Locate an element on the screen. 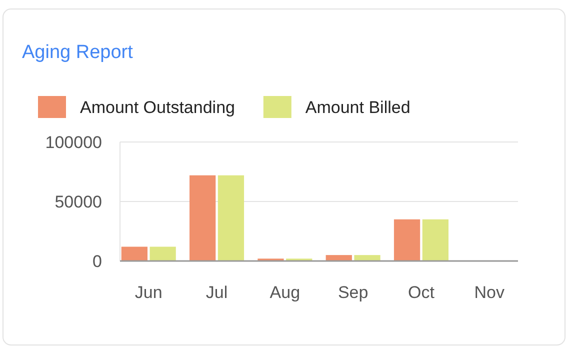 The image size is (572, 350). x-tick-label: Oct is located at coordinates (421, 292).